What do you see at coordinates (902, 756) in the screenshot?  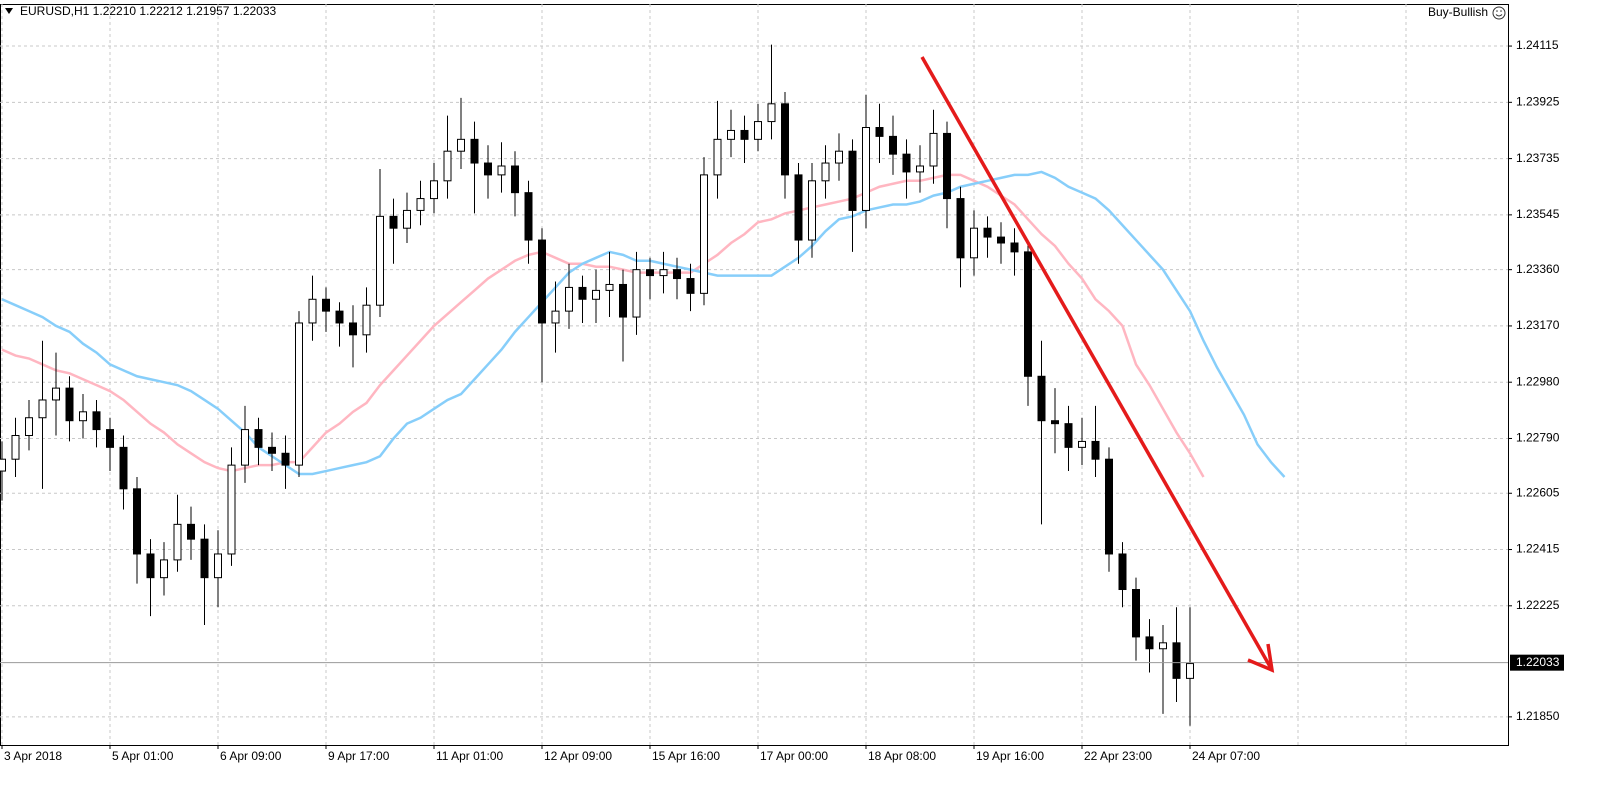 I see `x-tick-label: 18 Apr 08:00` at bounding box center [902, 756].